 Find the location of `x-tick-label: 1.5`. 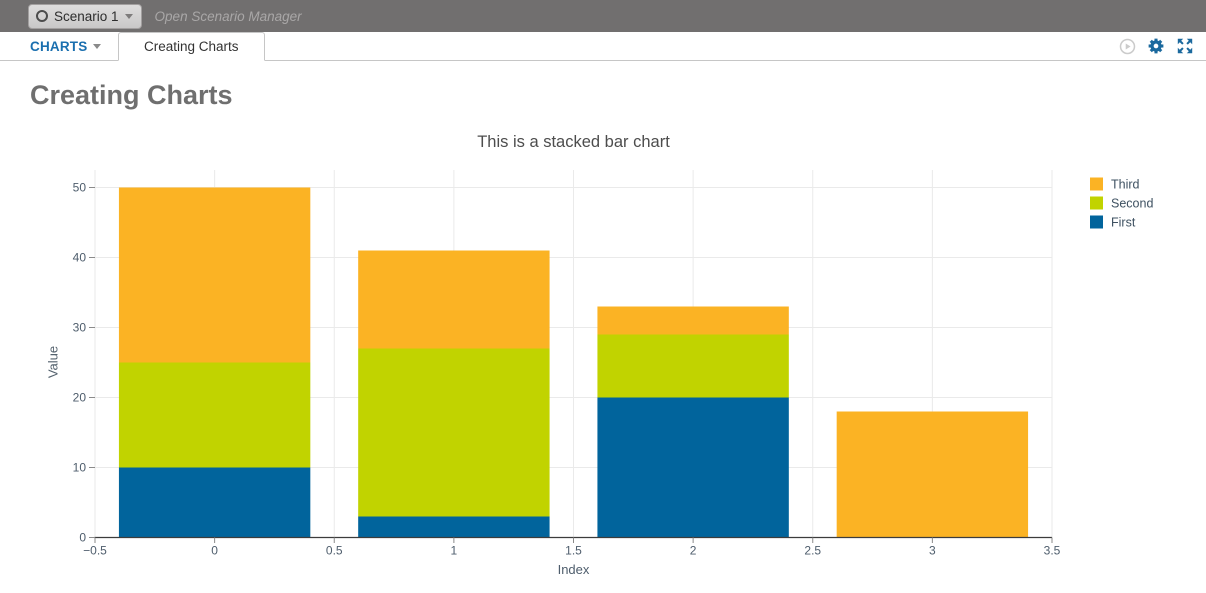

x-tick-label: 1.5 is located at coordinates (573, 551).